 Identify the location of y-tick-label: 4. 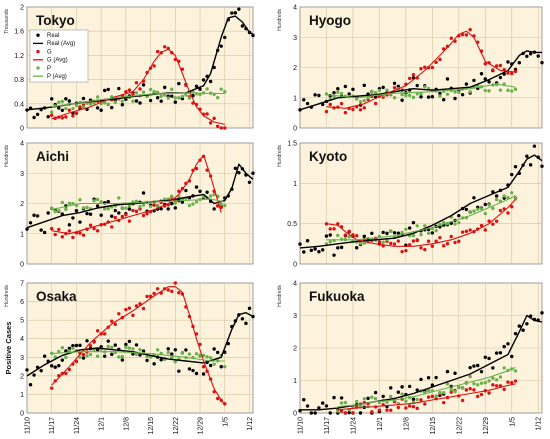
(295, 284).